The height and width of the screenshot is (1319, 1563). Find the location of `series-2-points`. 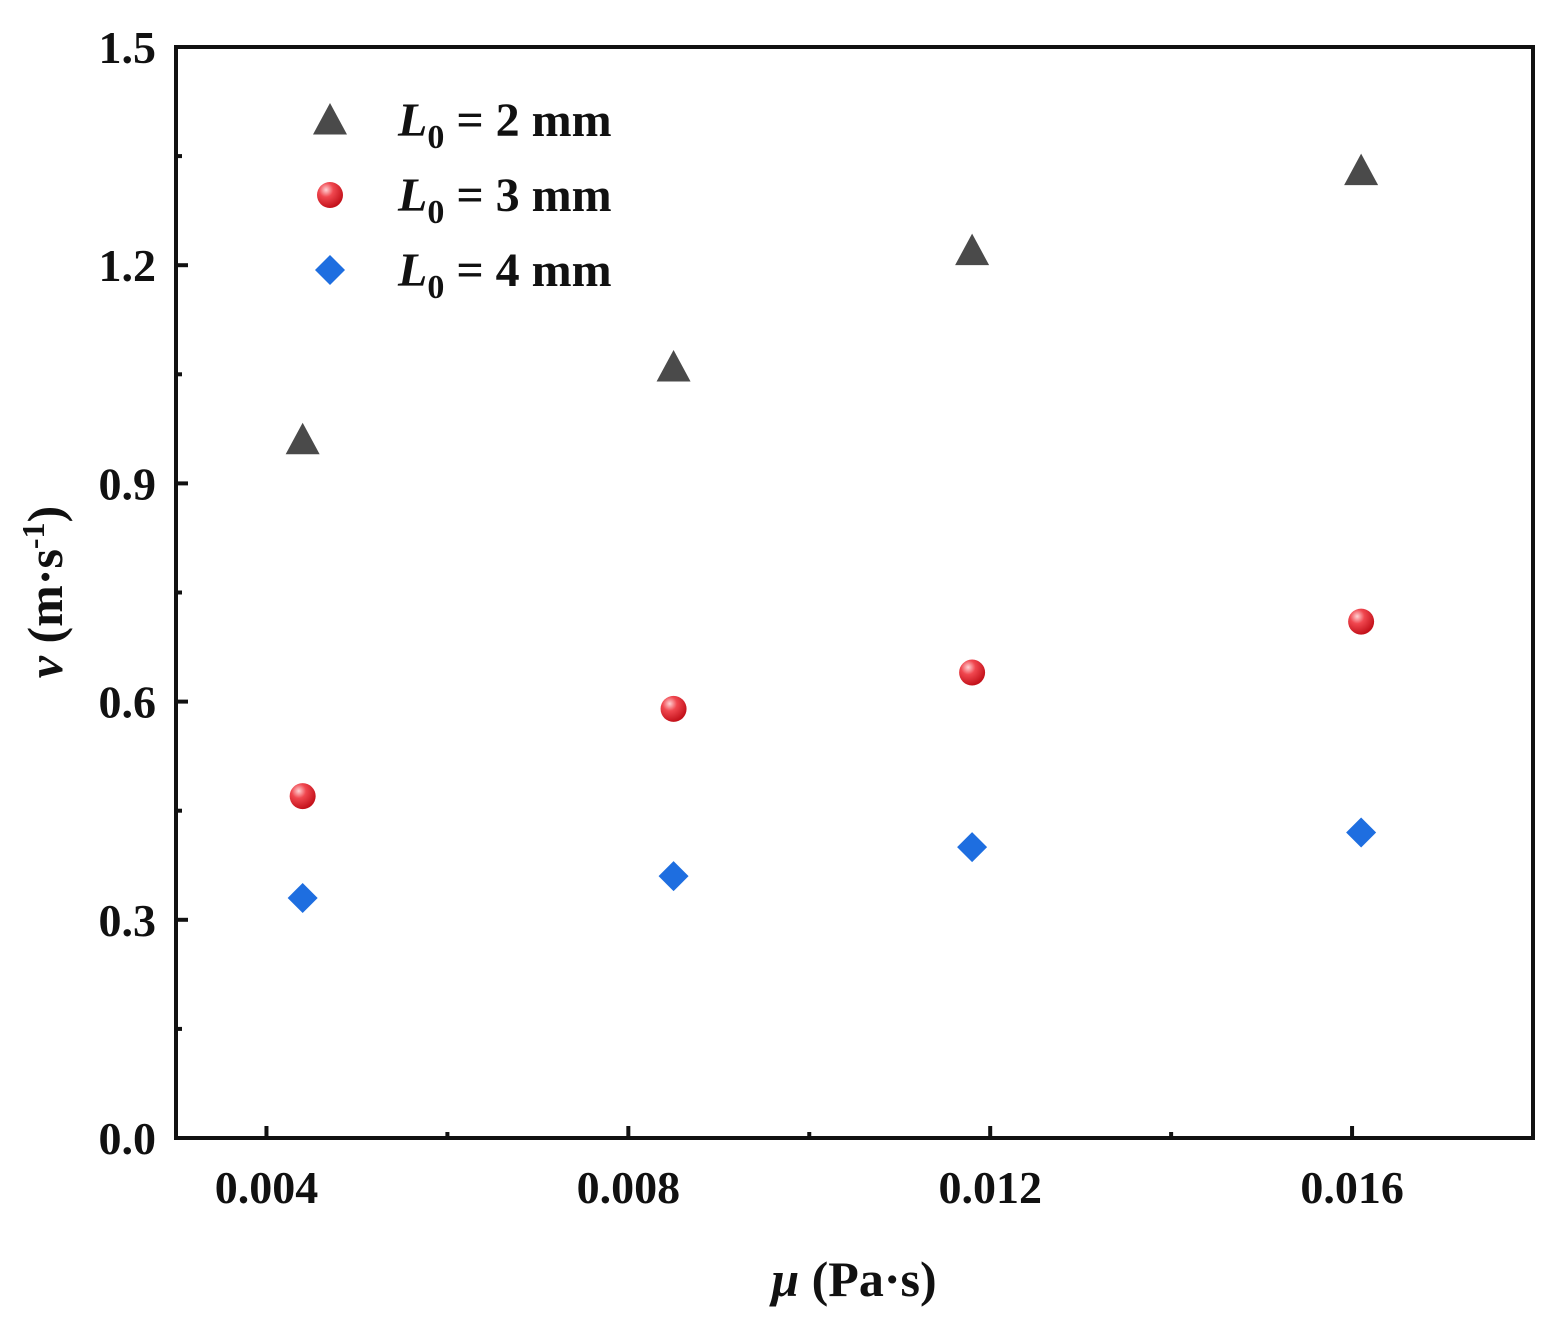

series-2-points is located at coordinates (832, 709).